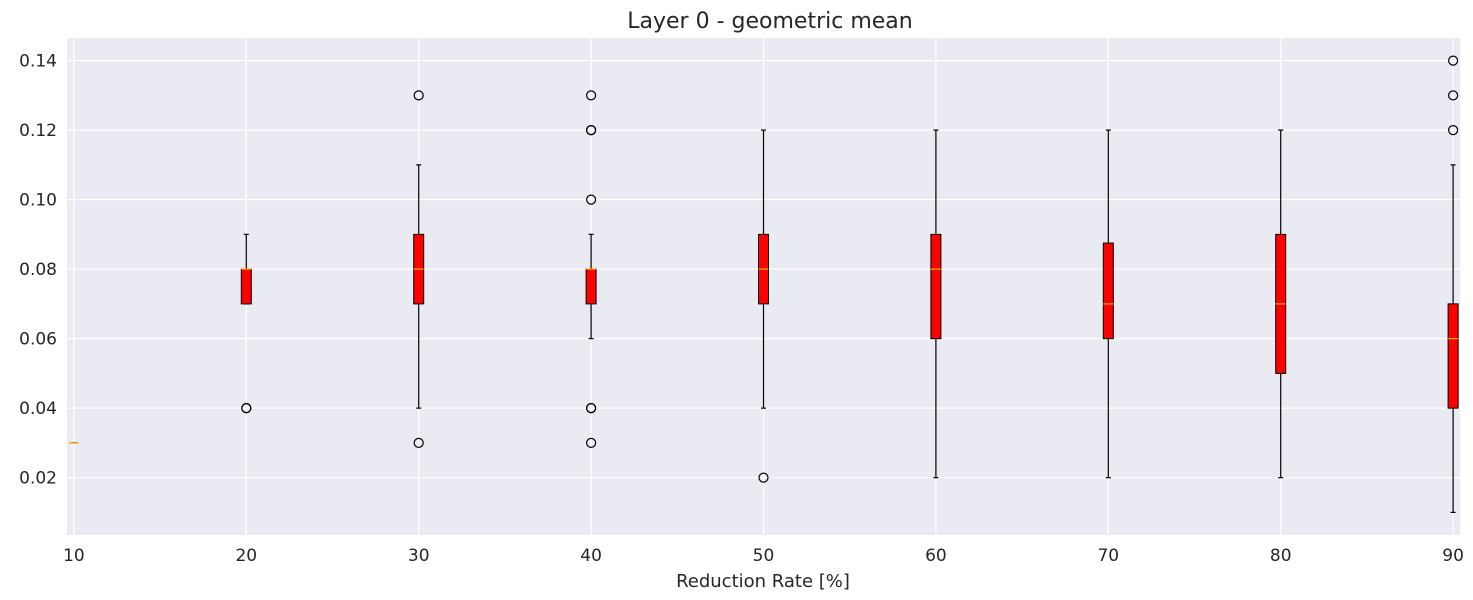 This screenshot has height=600, width=1473. I want to click on x-axis-title: Reduction Rate [%], so click(763, 581).